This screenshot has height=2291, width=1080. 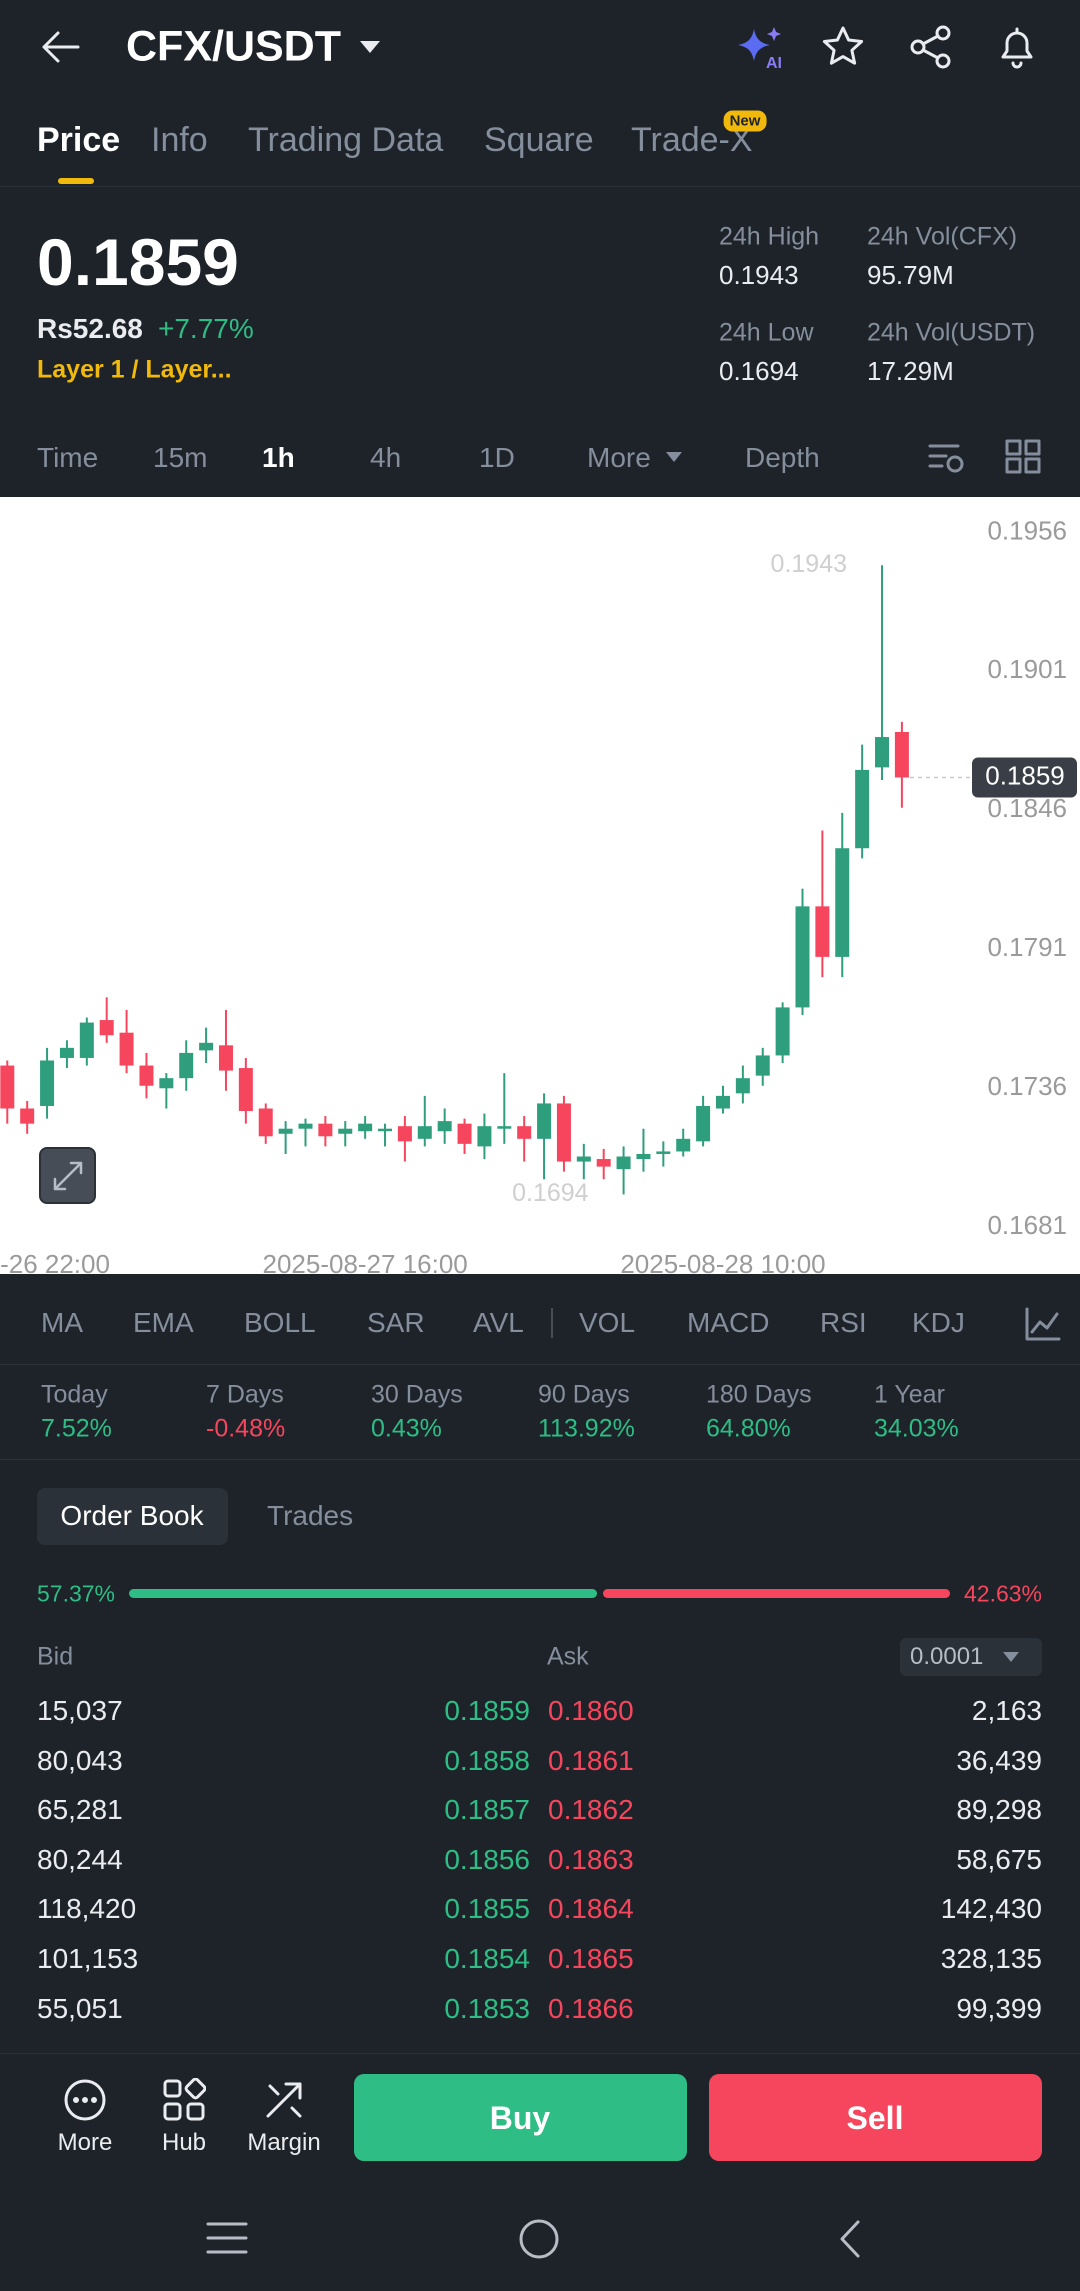 What do you see at coordinates (619, 457) in the screenshot?
I see `interval-tab: More` at bounding box center [619, 457].